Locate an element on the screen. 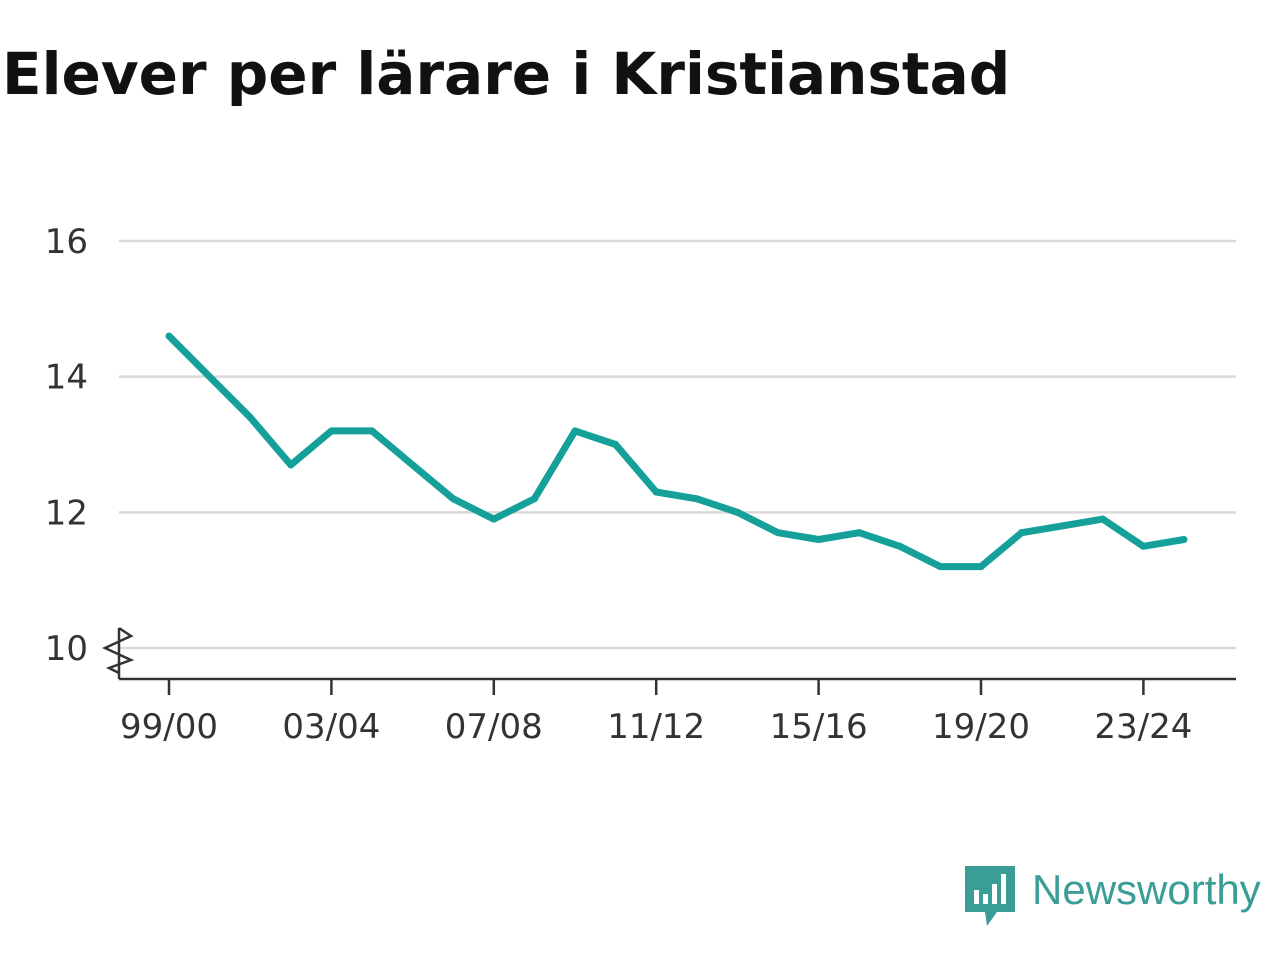  data-point-14/15 is located at coordinates (778, 533).